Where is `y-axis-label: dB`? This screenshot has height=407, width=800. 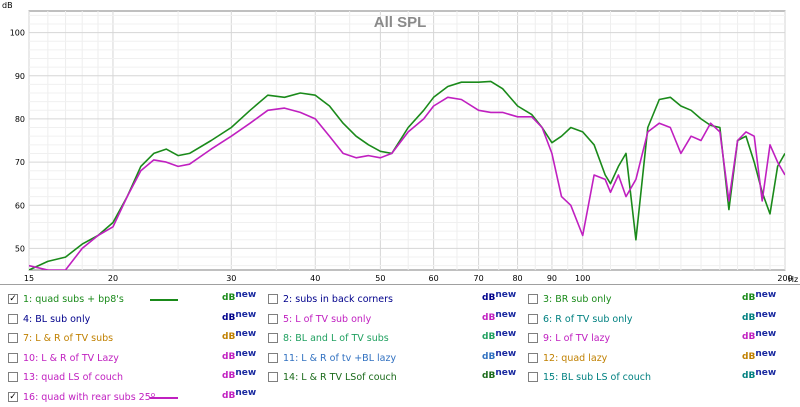
y-axis-label: dB is located at coordinates (7, 5).